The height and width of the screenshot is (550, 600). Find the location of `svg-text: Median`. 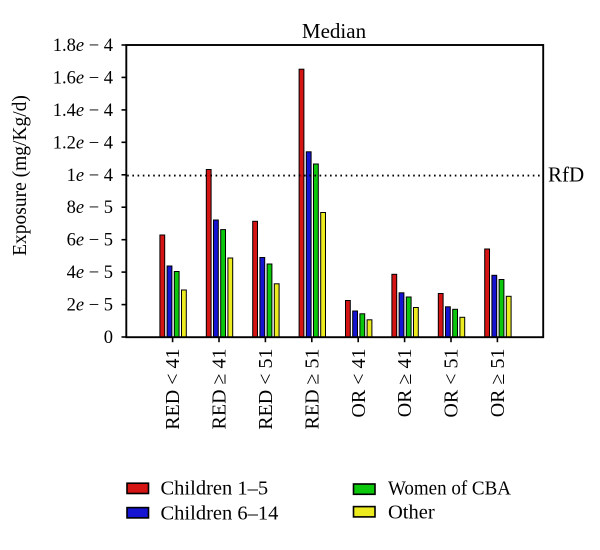

svg-text: Median is located at coordinates (334, 31).